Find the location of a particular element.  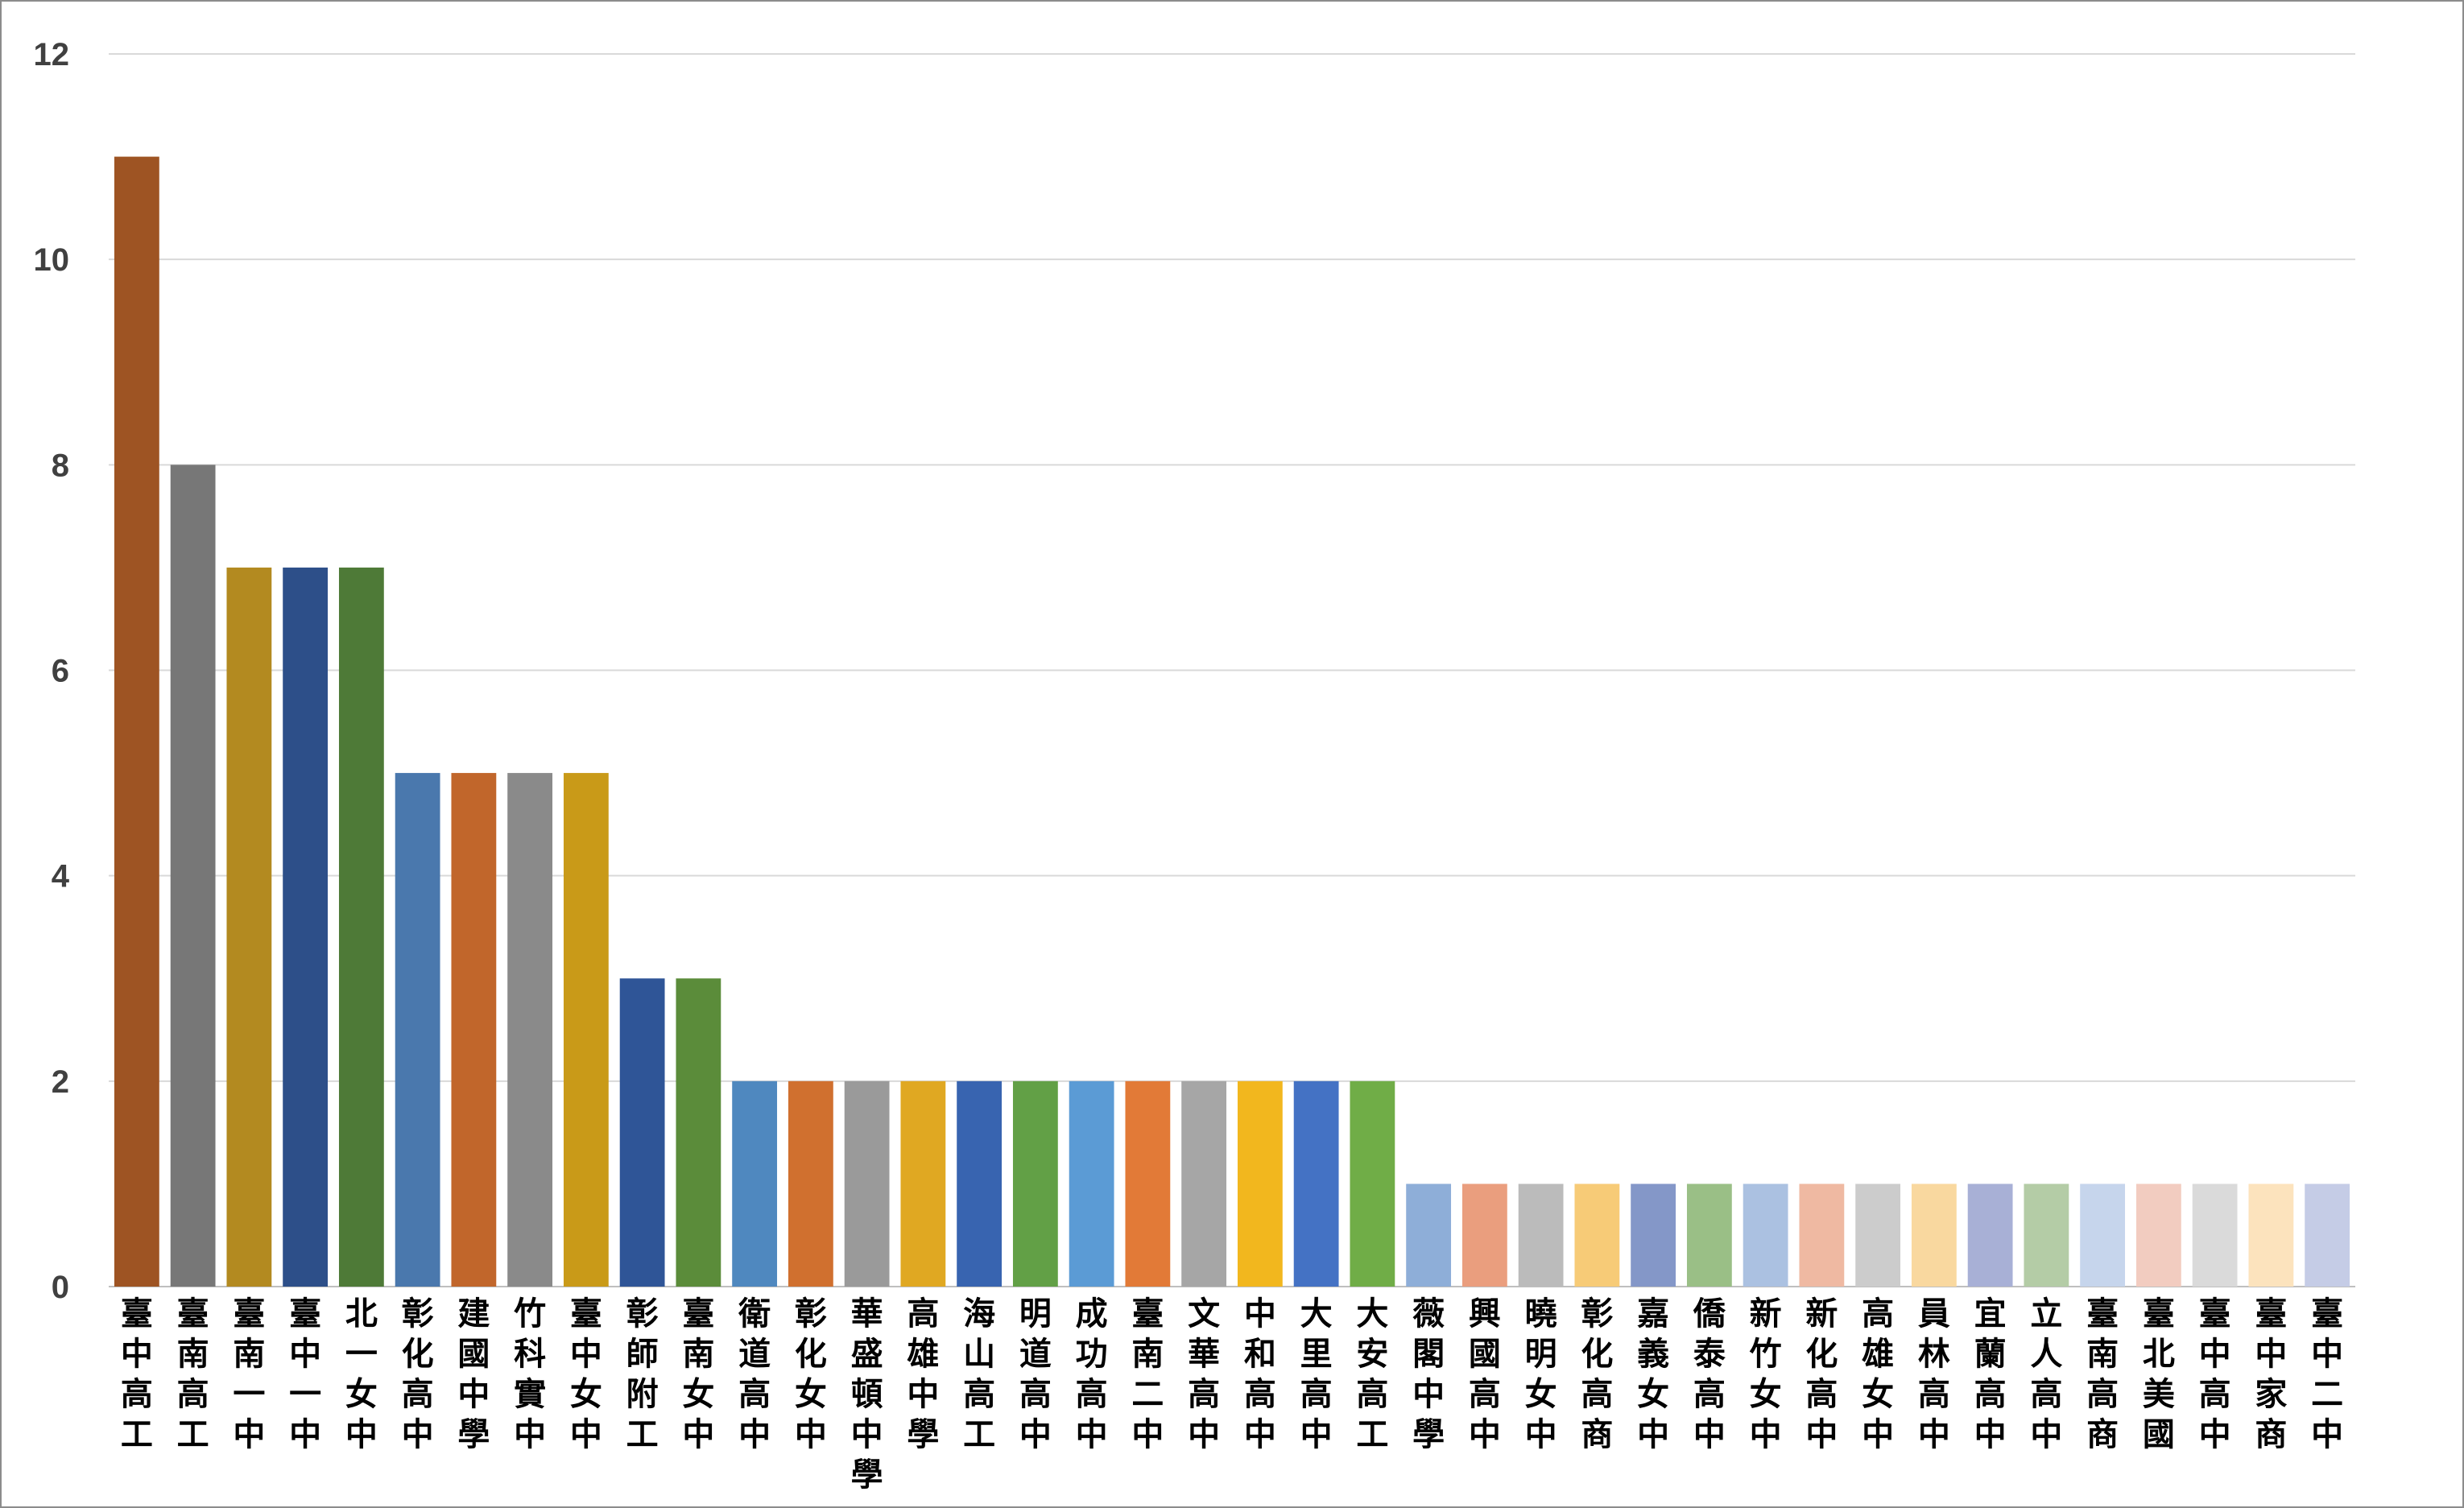

svg-text: 閣 is located at coordinates (1428, 1354).